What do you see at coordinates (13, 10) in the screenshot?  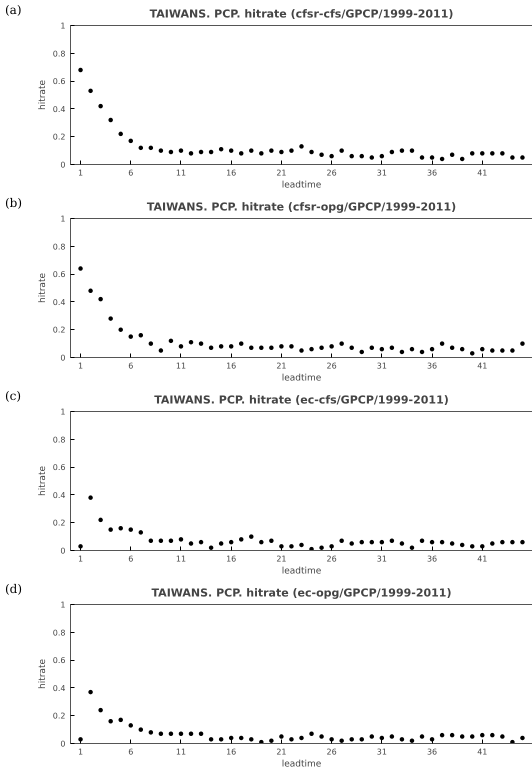 I see `text: (a)` at bounding box center [13, 10].